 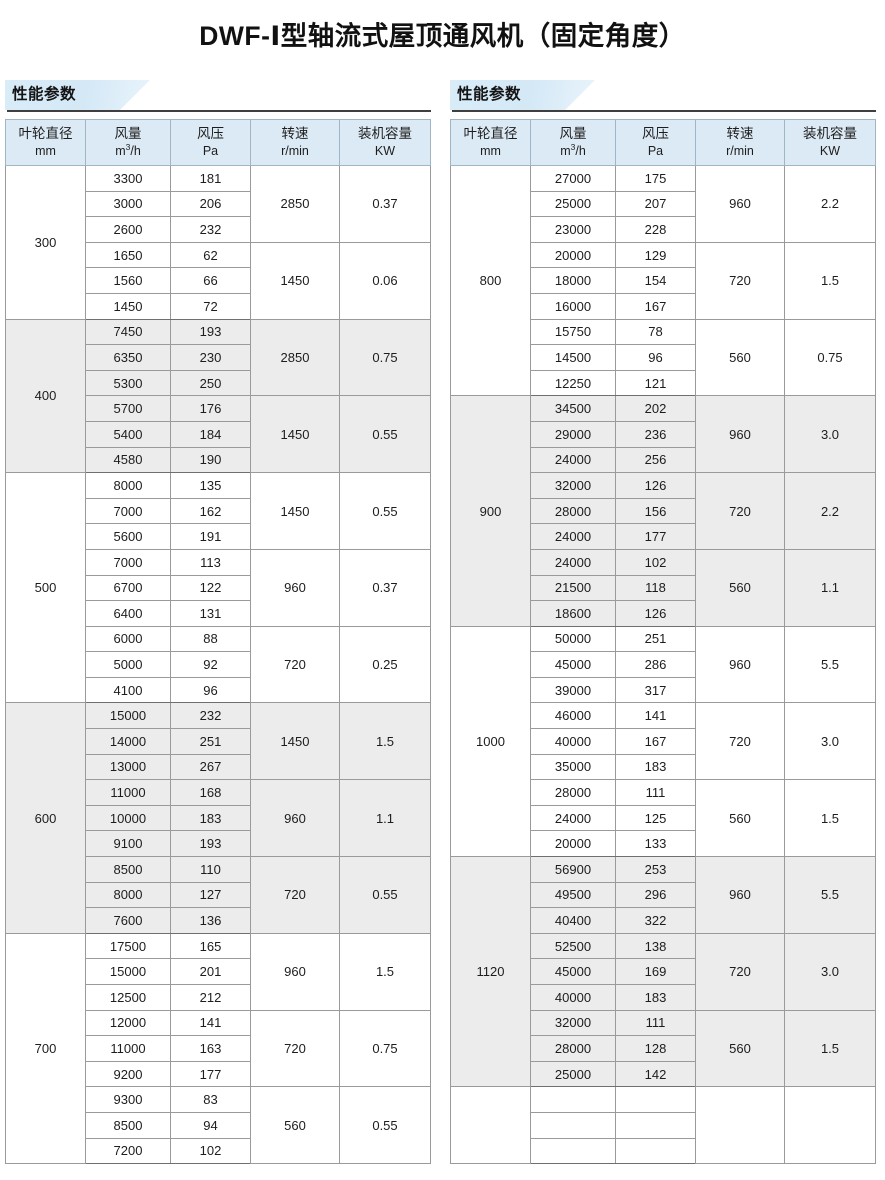 I want to click on table-row: 15750 78 560 0.75, so click(x=663, y=357).